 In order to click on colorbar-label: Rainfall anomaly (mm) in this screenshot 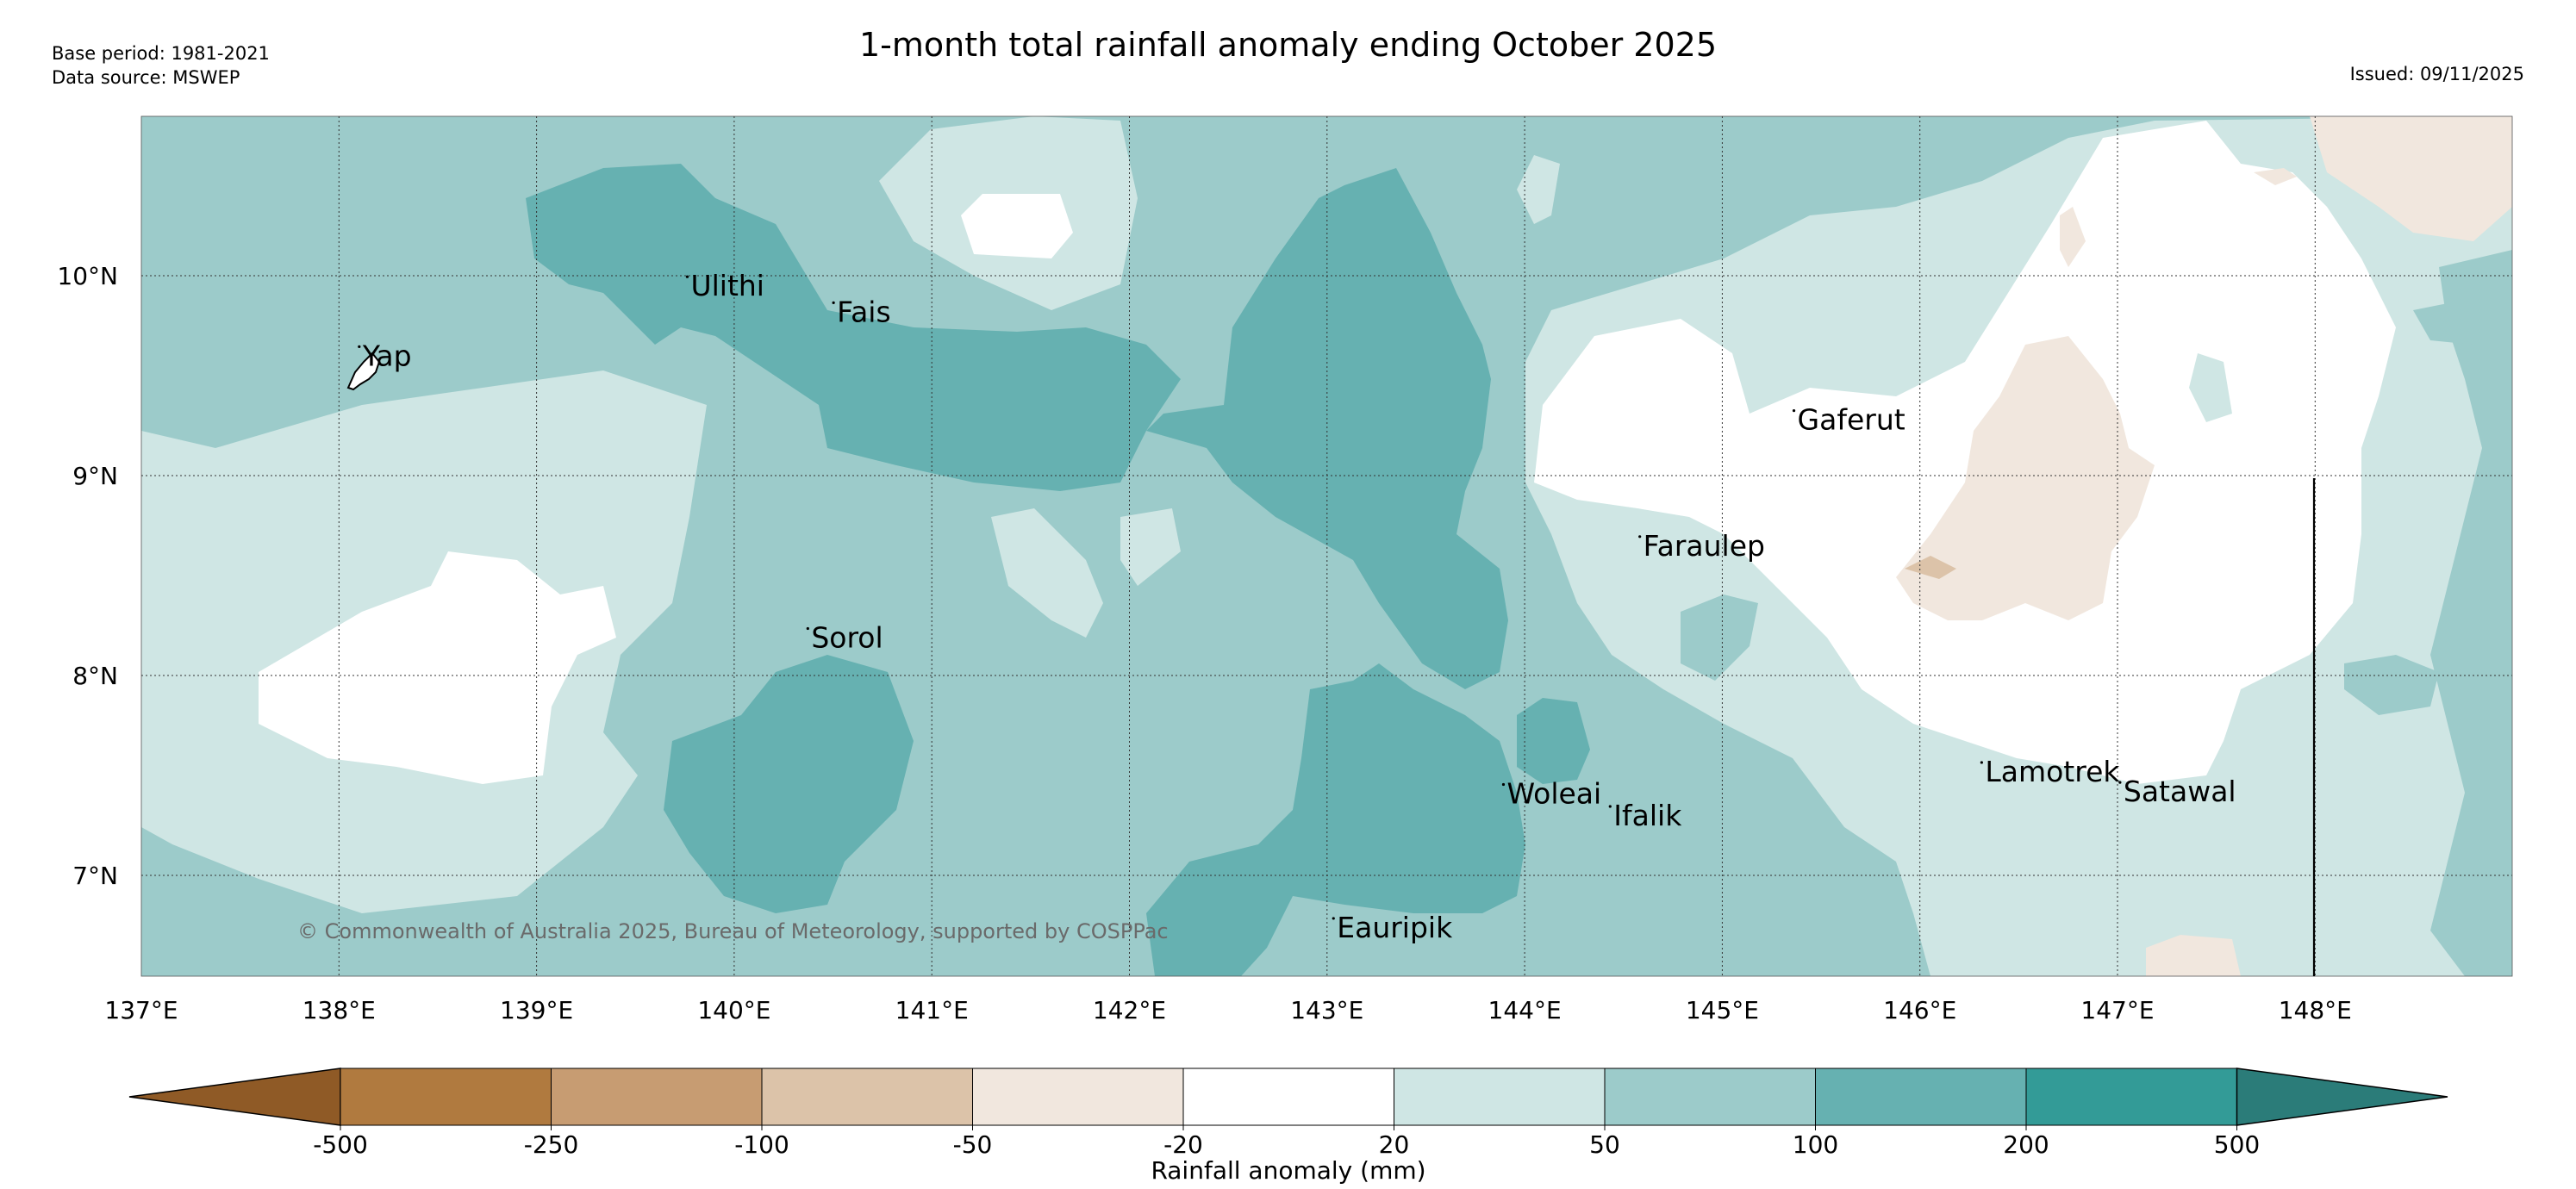, I will do `click(1288, 1170)`.